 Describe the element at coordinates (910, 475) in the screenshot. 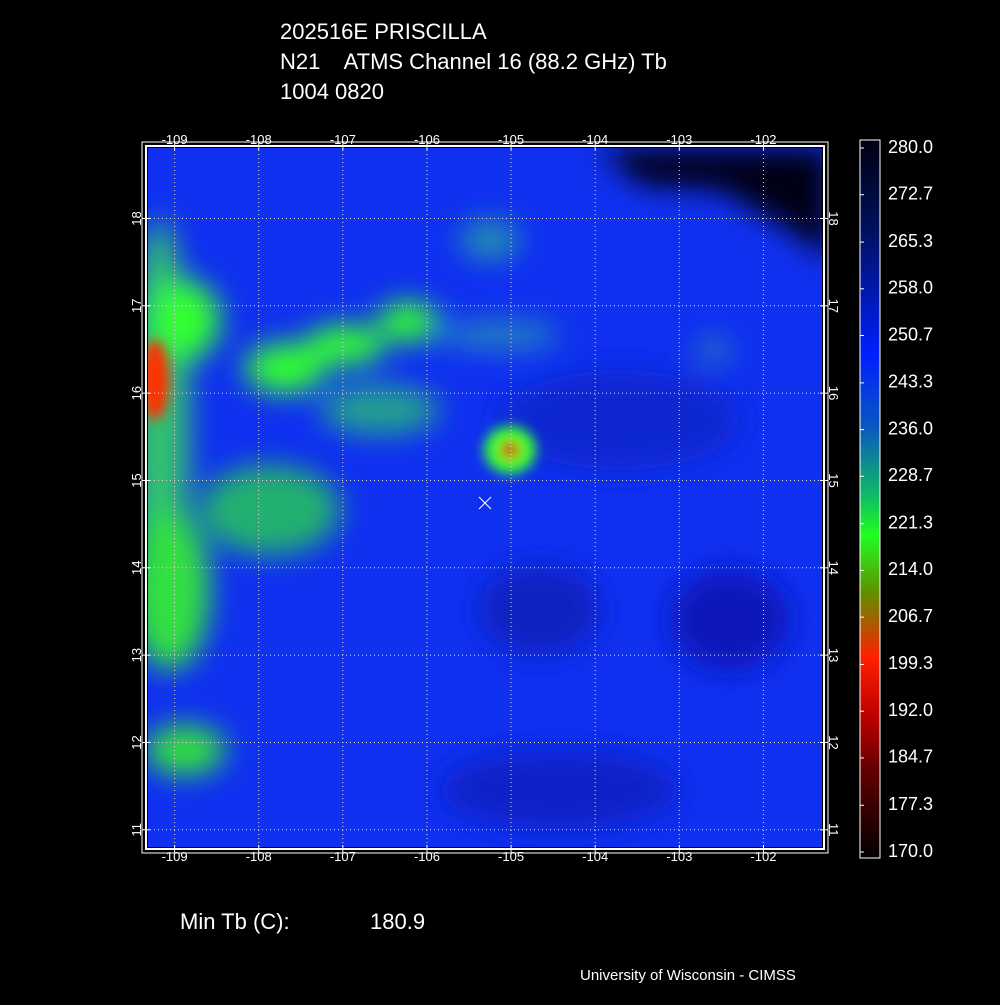

I see `colorbar-label: 228.7` at that location.